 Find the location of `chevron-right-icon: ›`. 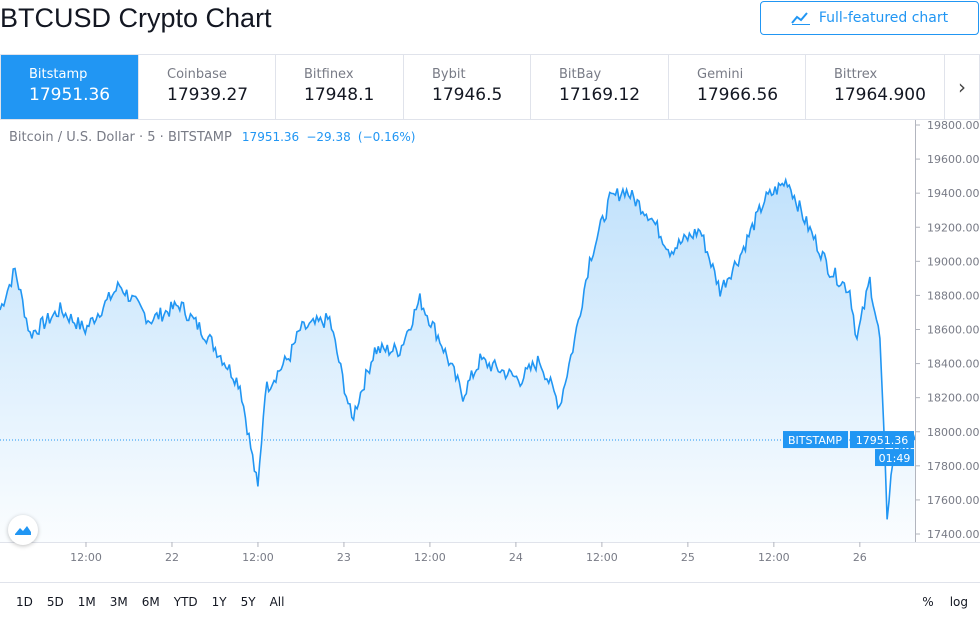

chevron-right-icon: › is located at coordinates (962, 87).